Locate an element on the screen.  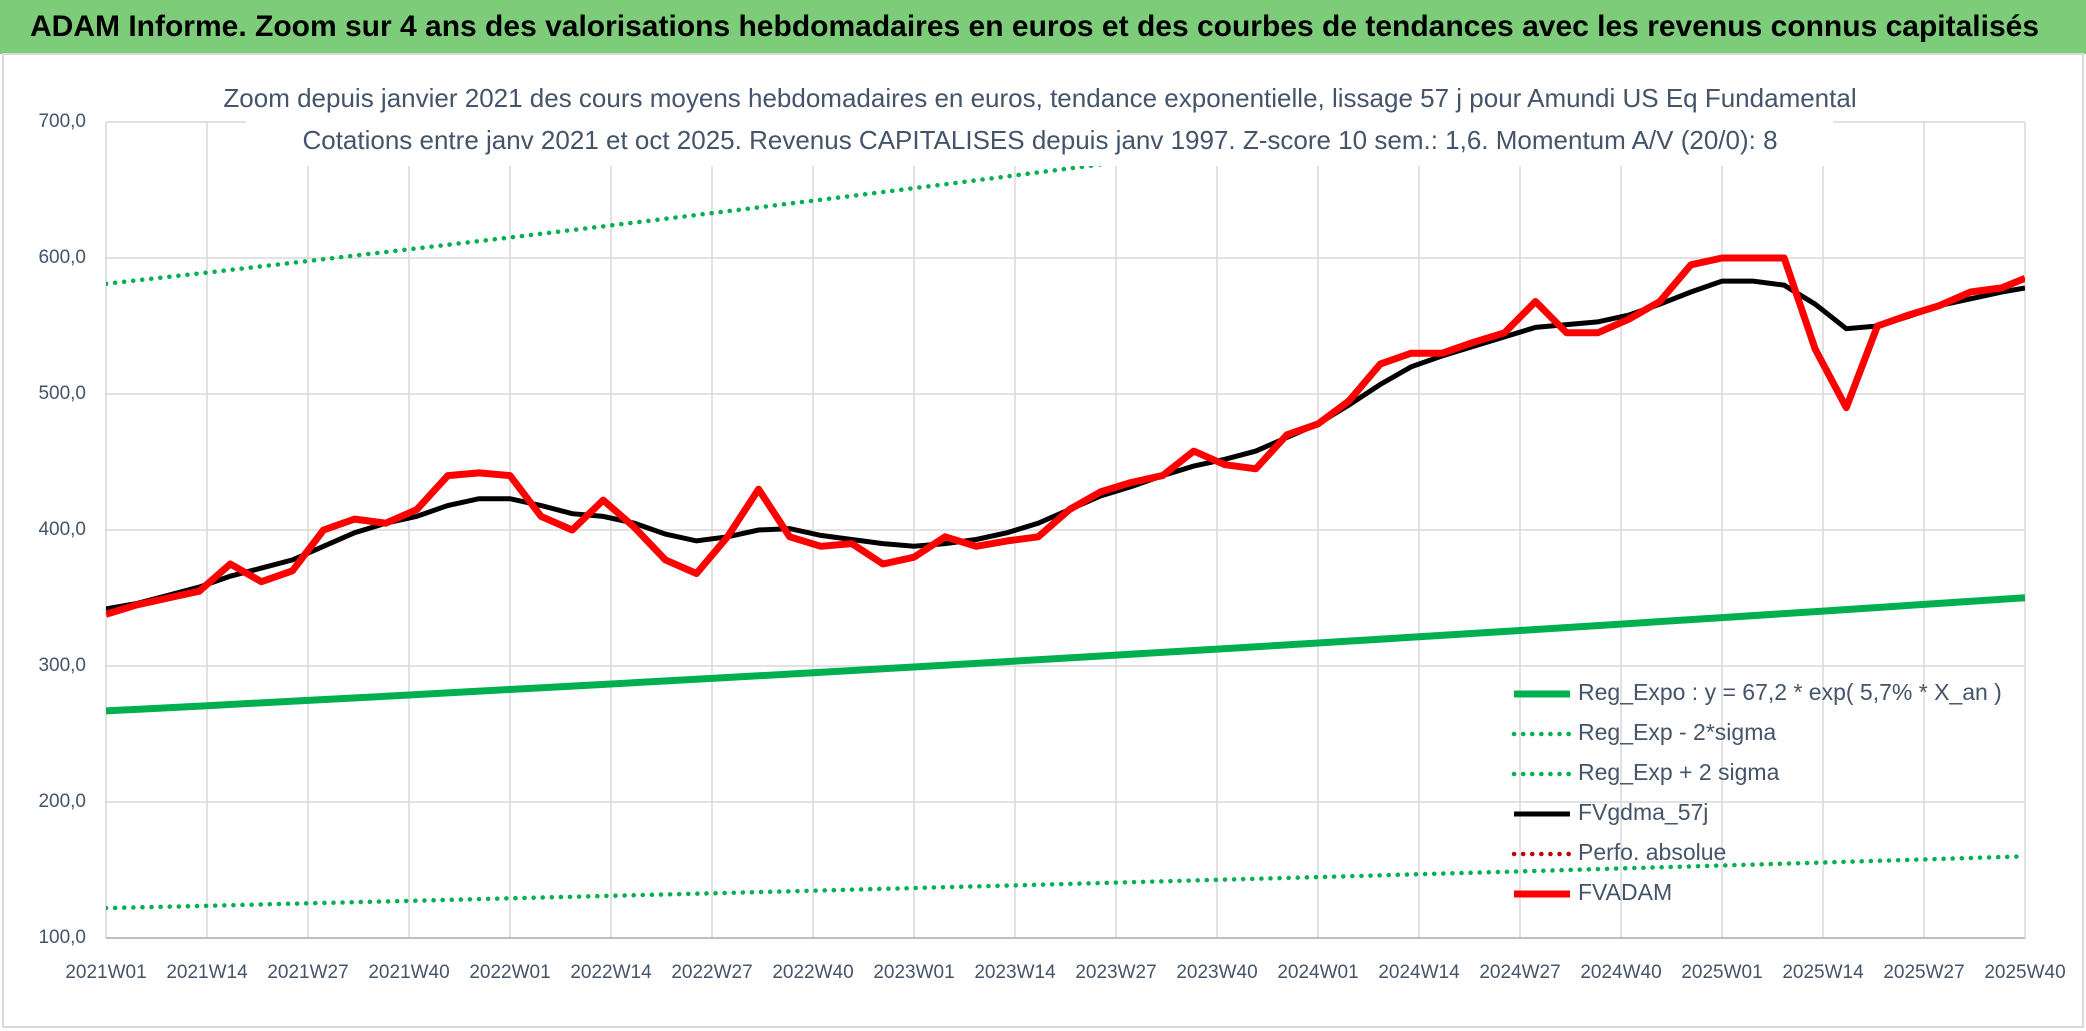
legend-label: FVADAM is located at coordinates (1625, 892).